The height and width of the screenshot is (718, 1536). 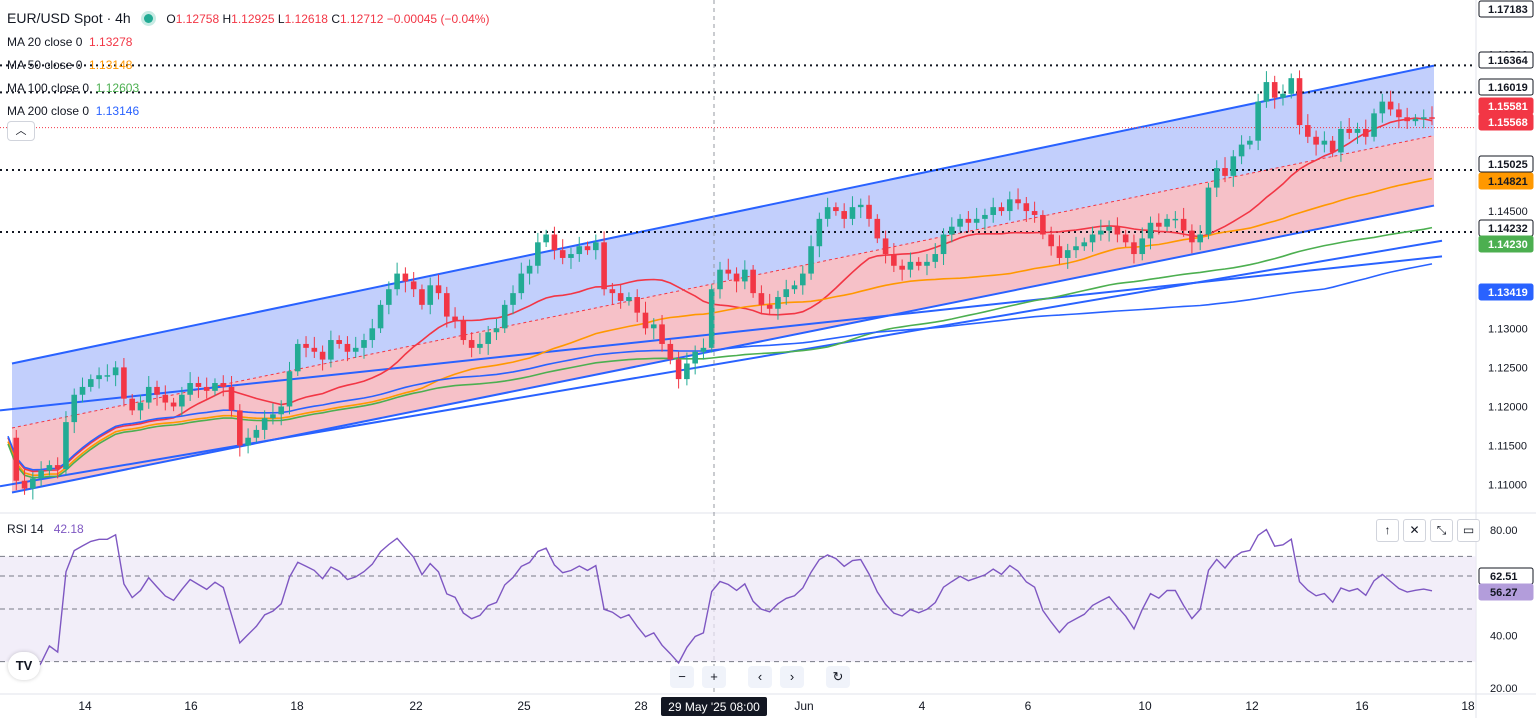 I want to click on rsi-badge: 62.51, so click(x=1506, y=576).